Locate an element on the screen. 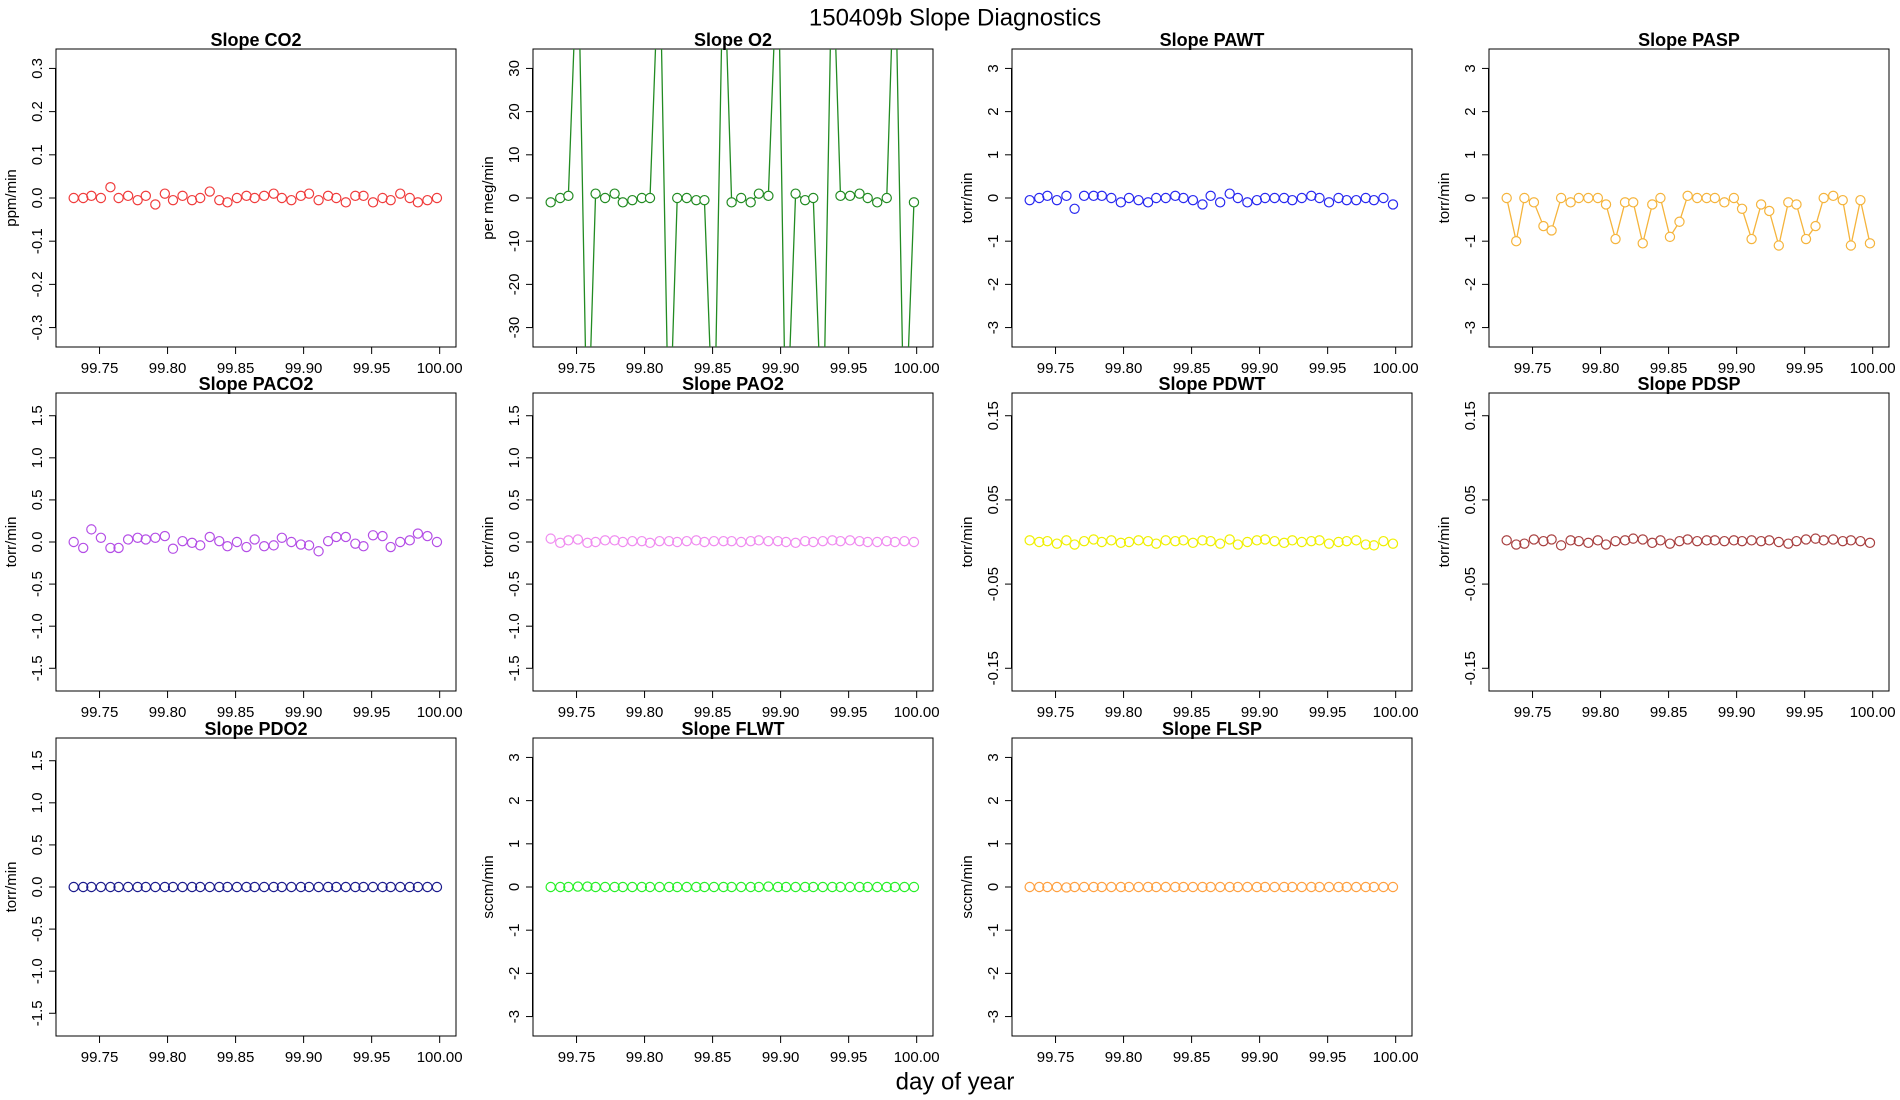 This screenshot has width=1900, height=1100. y-tick-label: 1.5 is located at coordinates (37, 760).